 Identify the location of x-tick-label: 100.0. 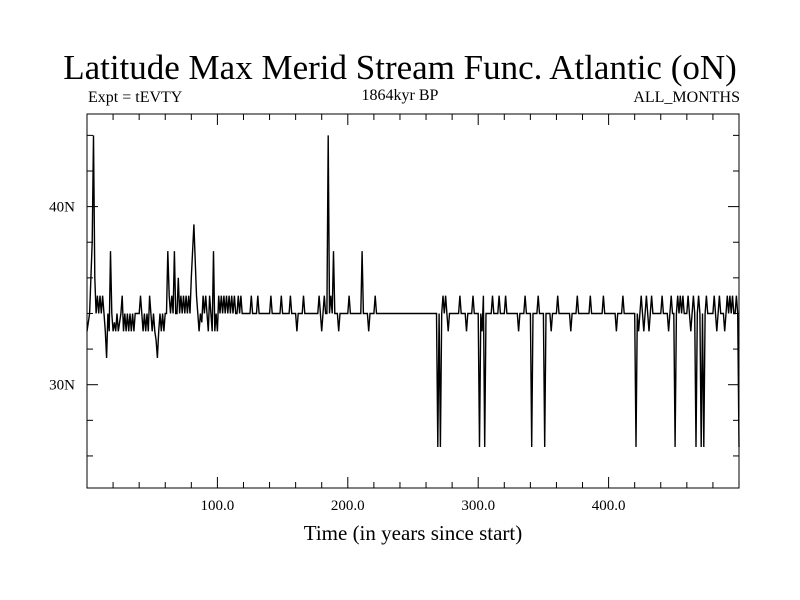
(218, 506).